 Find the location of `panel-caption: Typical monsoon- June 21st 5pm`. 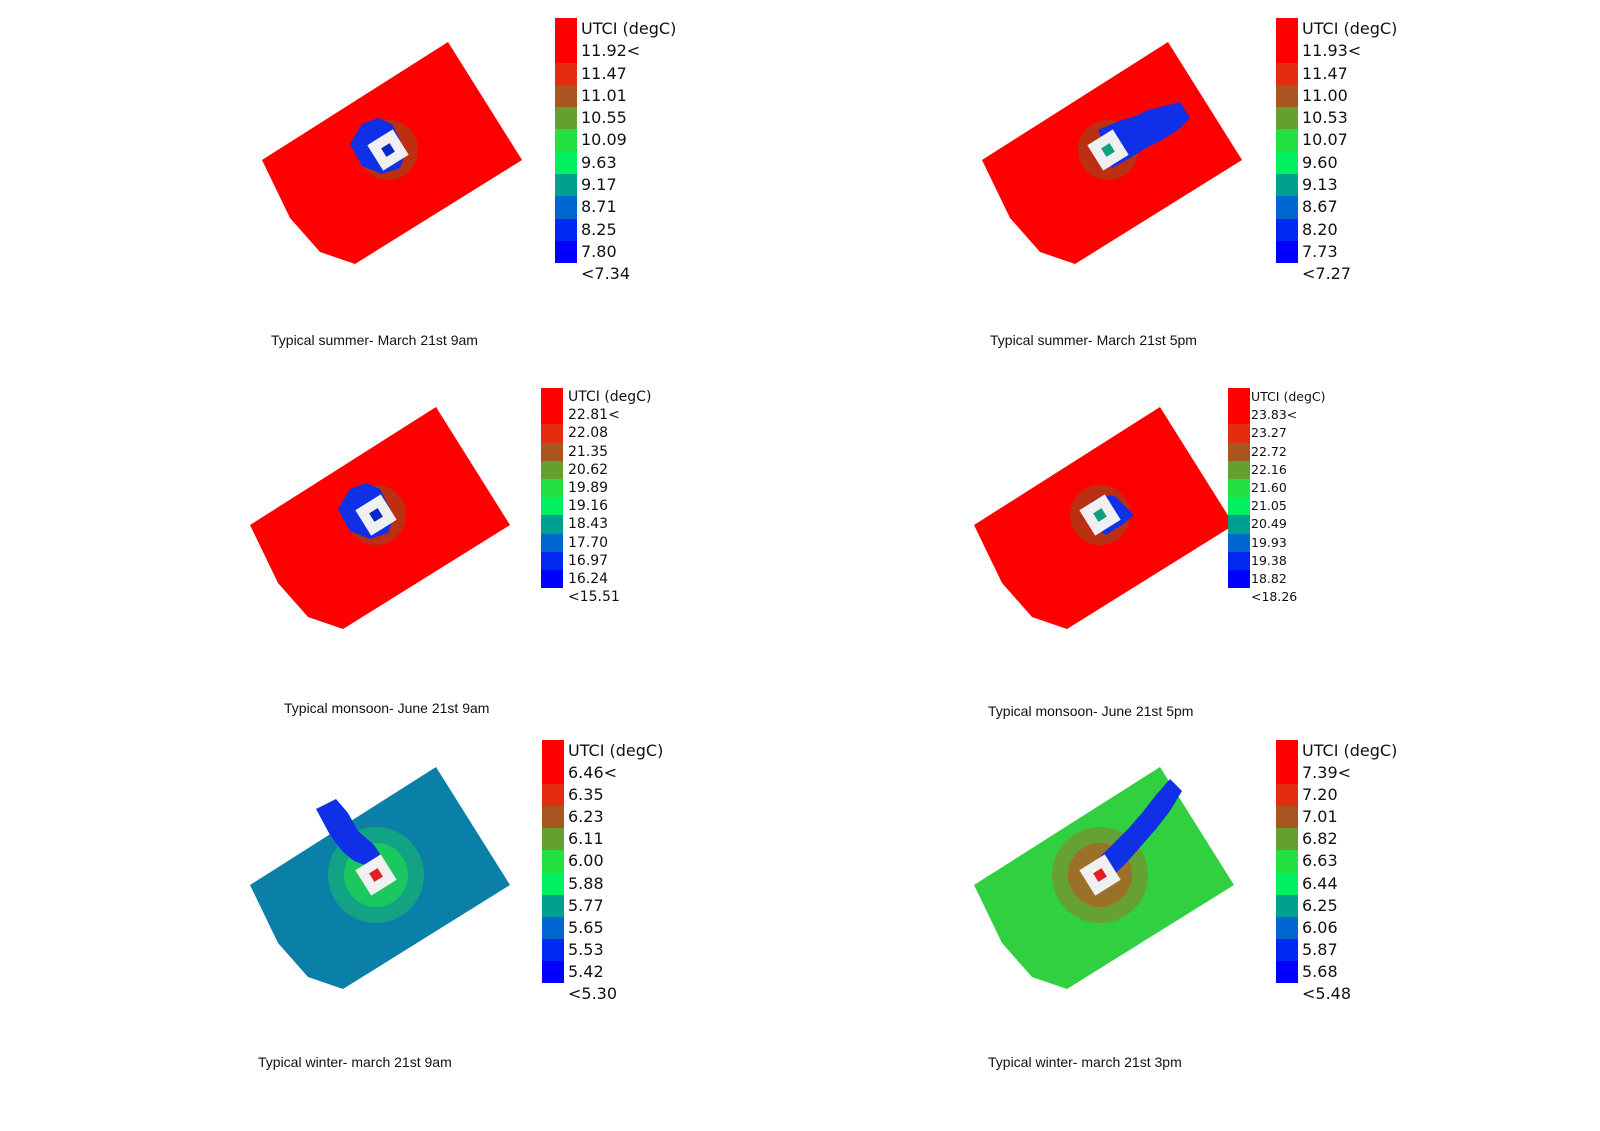

panel-caption: Typical monsoon- June 21st 5pm is located at coordinates (1091, 711).